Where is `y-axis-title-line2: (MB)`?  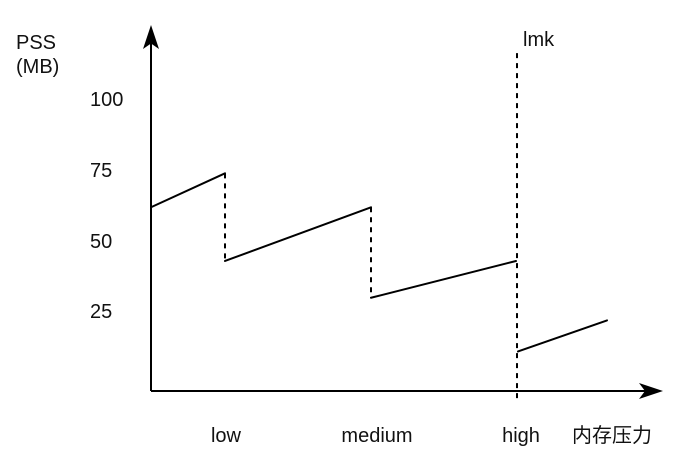 y-axis-title-line2: (MB) is located at coordinates (38, 67).